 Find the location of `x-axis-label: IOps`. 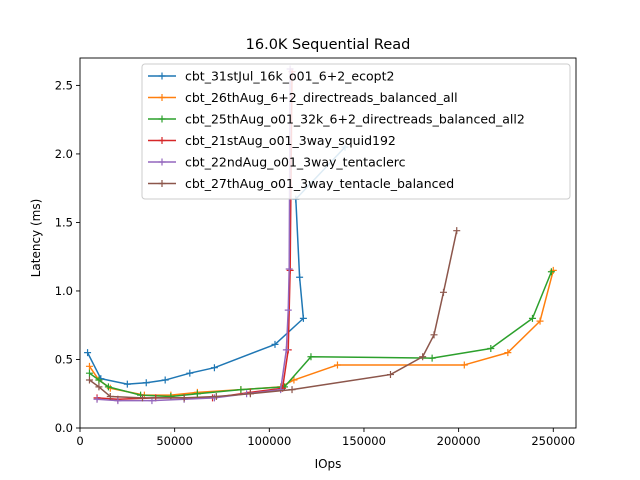

x-axis-label: IOps is located at coordinates (328, 464).